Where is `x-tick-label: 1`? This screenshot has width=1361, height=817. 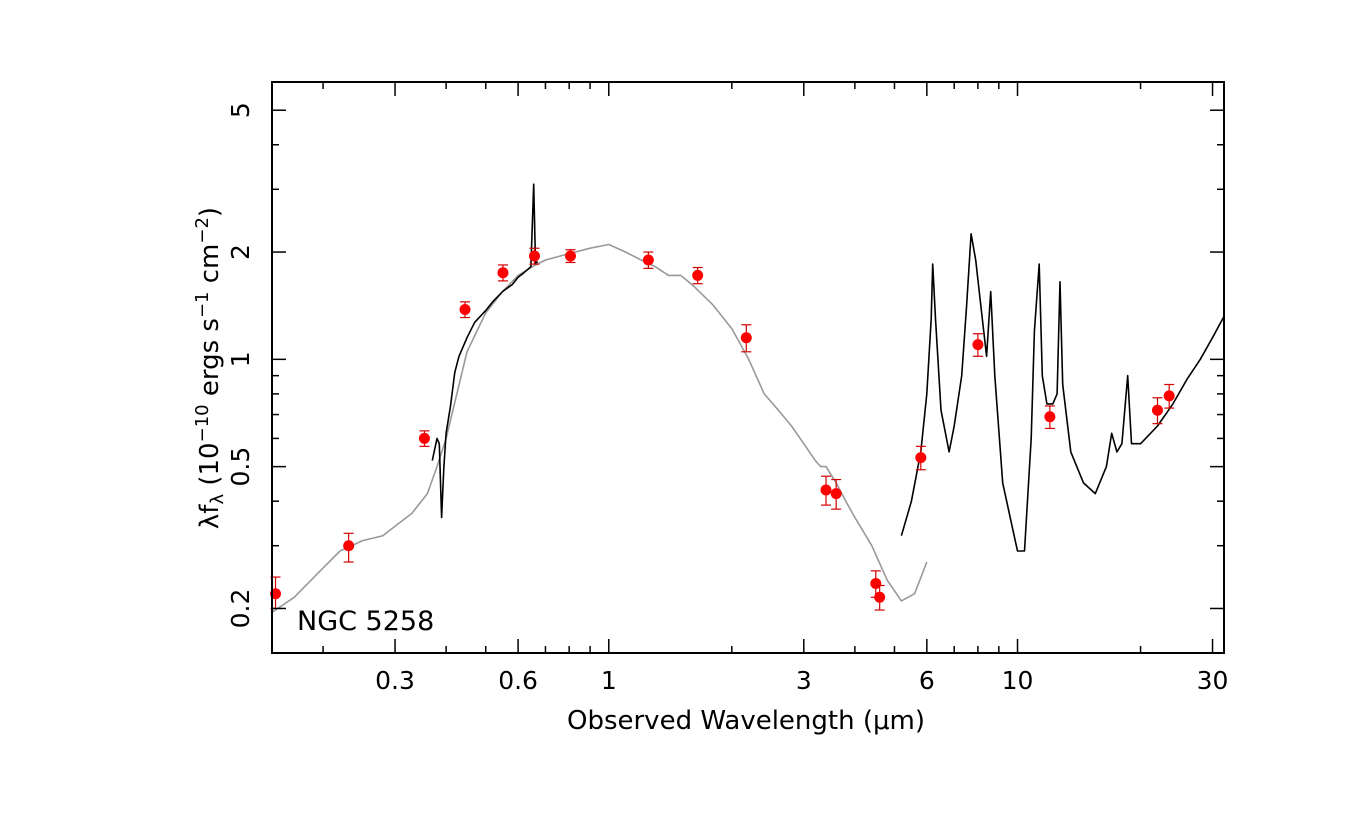 x-tick-label: 1 is located at coordinates (609, 680).